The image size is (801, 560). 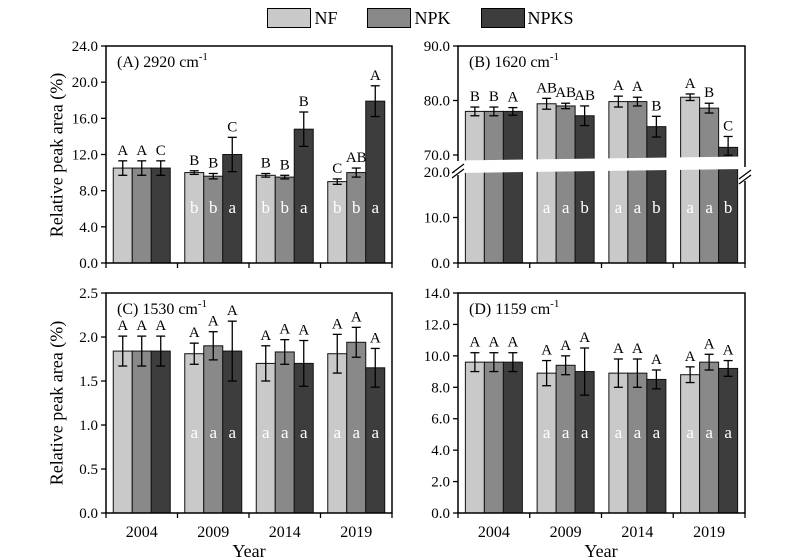 I want to click on x-tick-label: 2009, so click(x=566, y=532).